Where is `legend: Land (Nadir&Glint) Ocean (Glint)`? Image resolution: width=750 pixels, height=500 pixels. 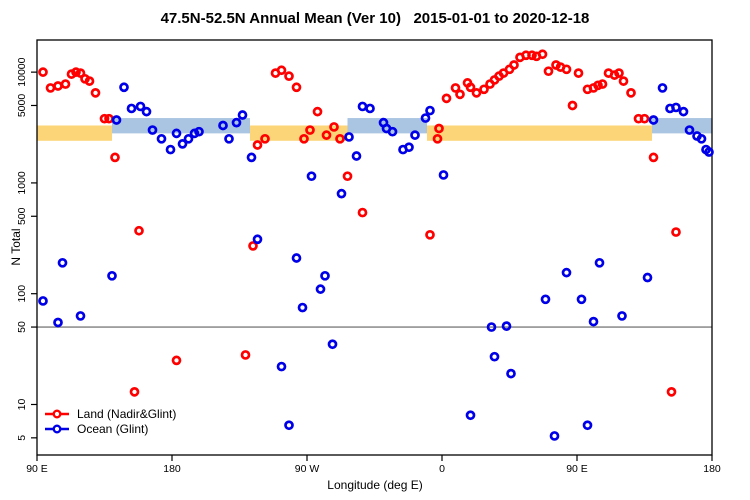
legend: Land (Nadir&Glint) Ocean (Glint) is located at coordinates (110, 421).